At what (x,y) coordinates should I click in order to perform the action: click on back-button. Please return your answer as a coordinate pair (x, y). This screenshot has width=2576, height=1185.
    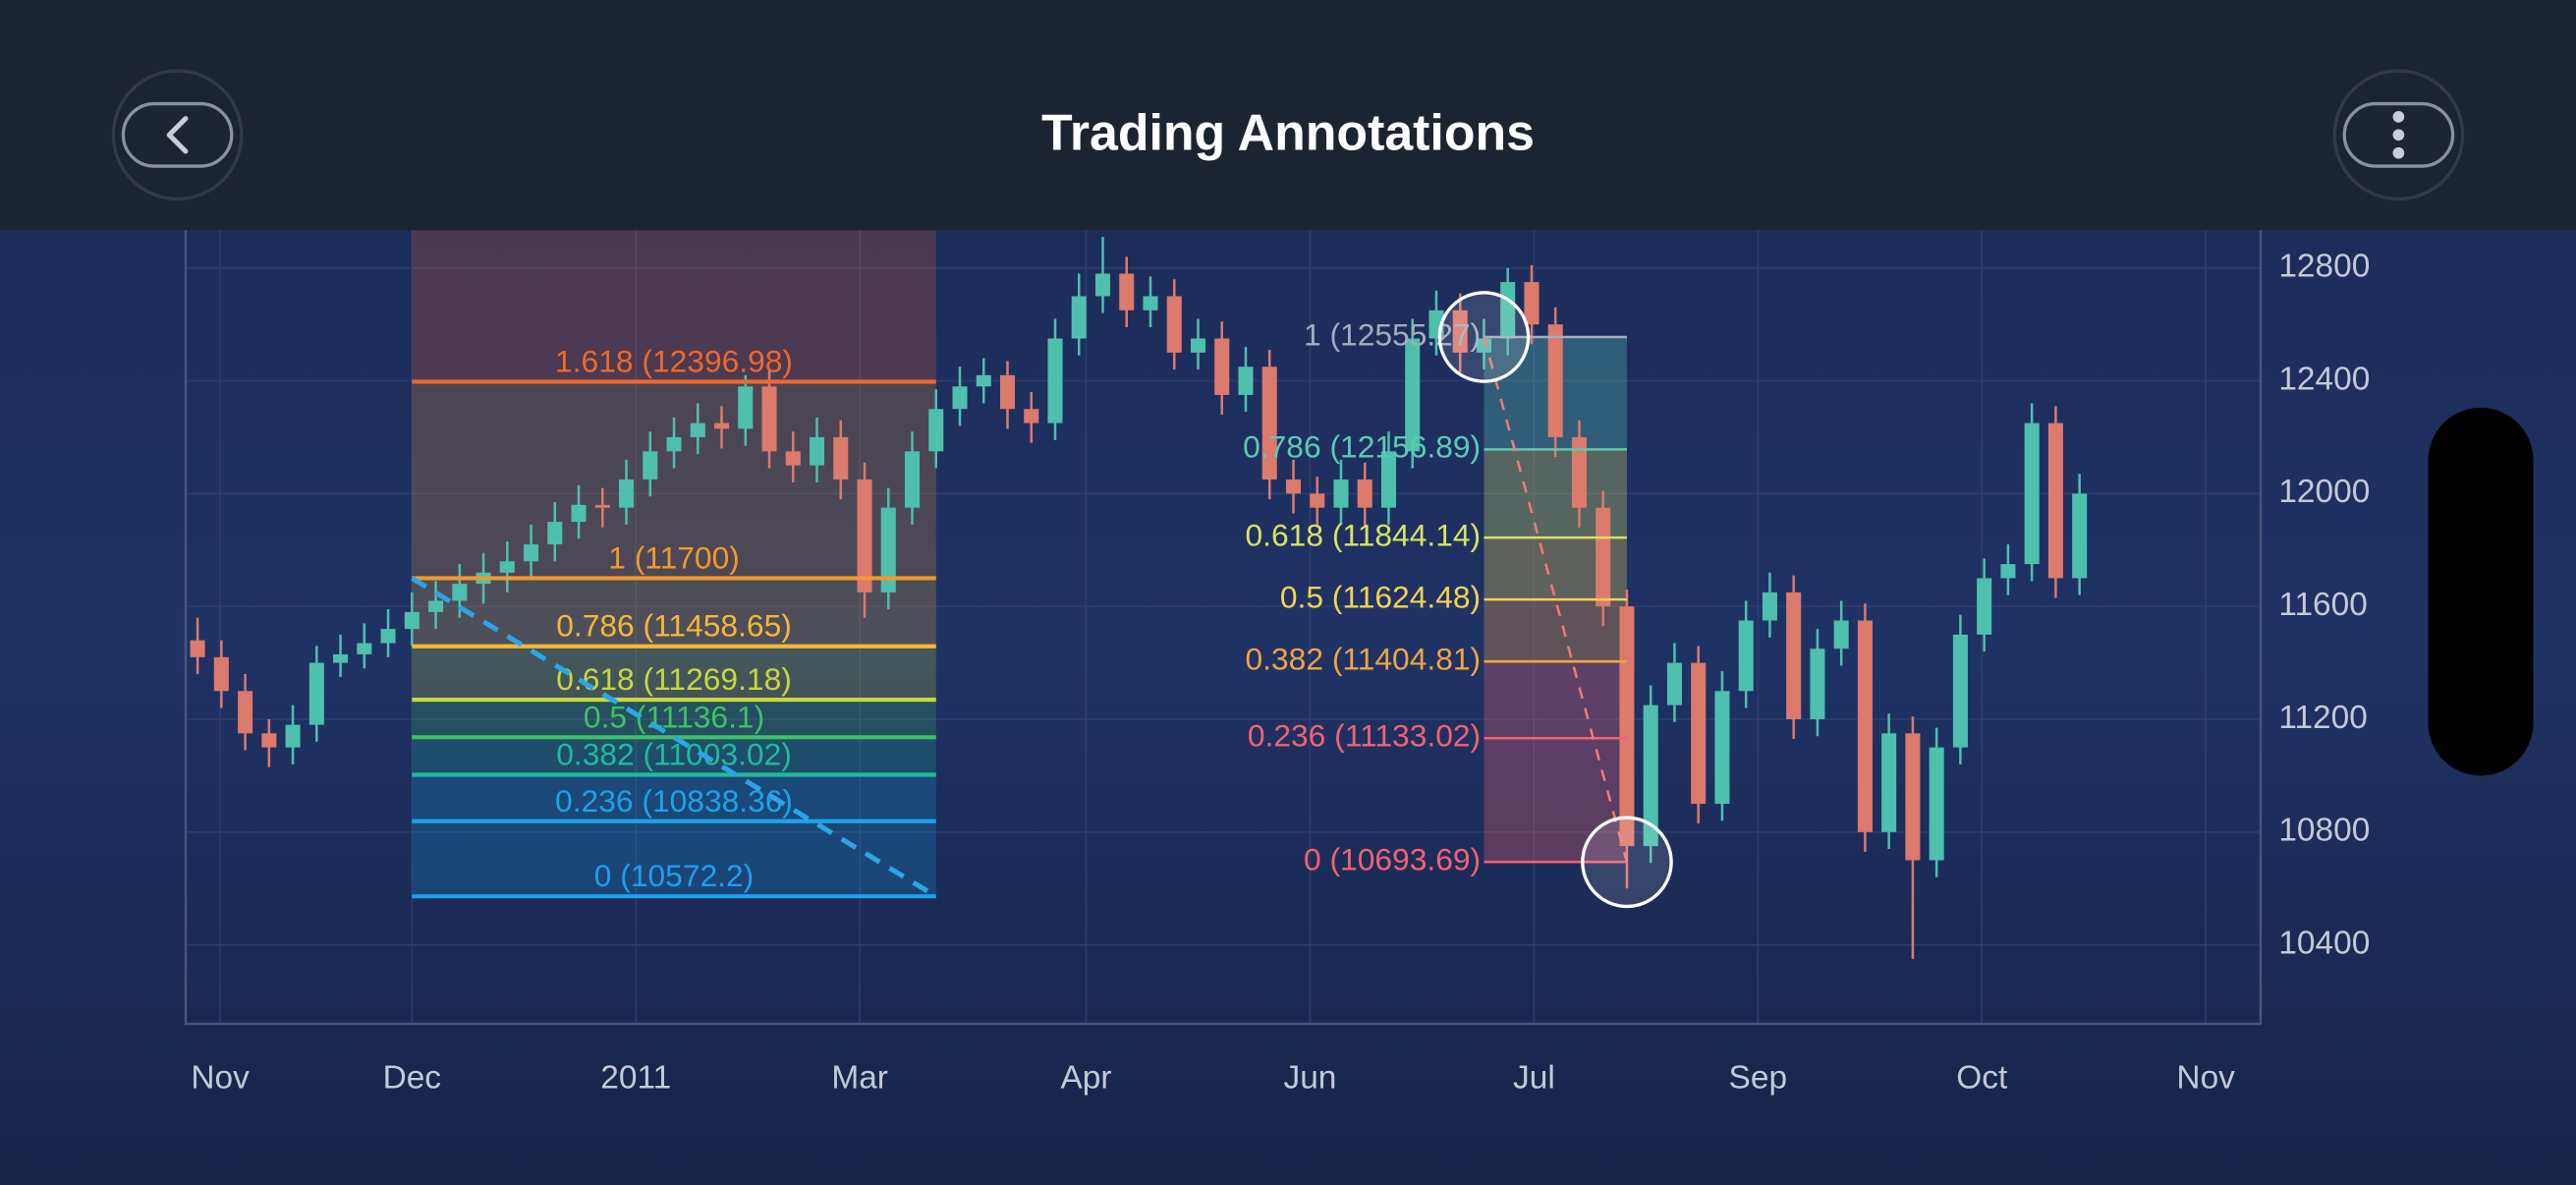
    Looking at the image, I should click on (177, 135).